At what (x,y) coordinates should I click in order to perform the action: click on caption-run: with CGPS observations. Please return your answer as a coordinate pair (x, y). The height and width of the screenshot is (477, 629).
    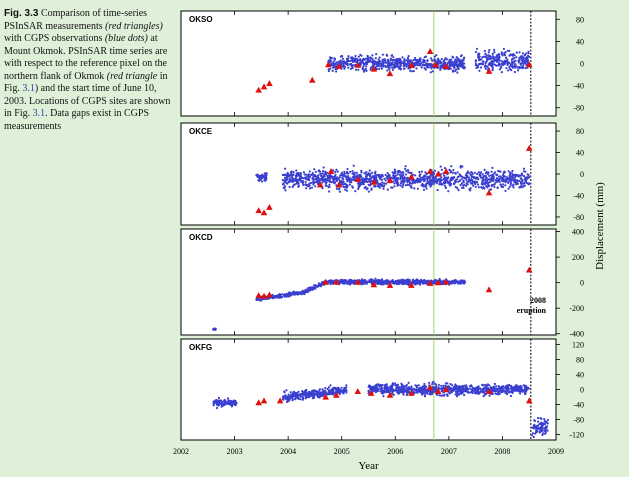
    Looking at the image, I should click on (54, 38).